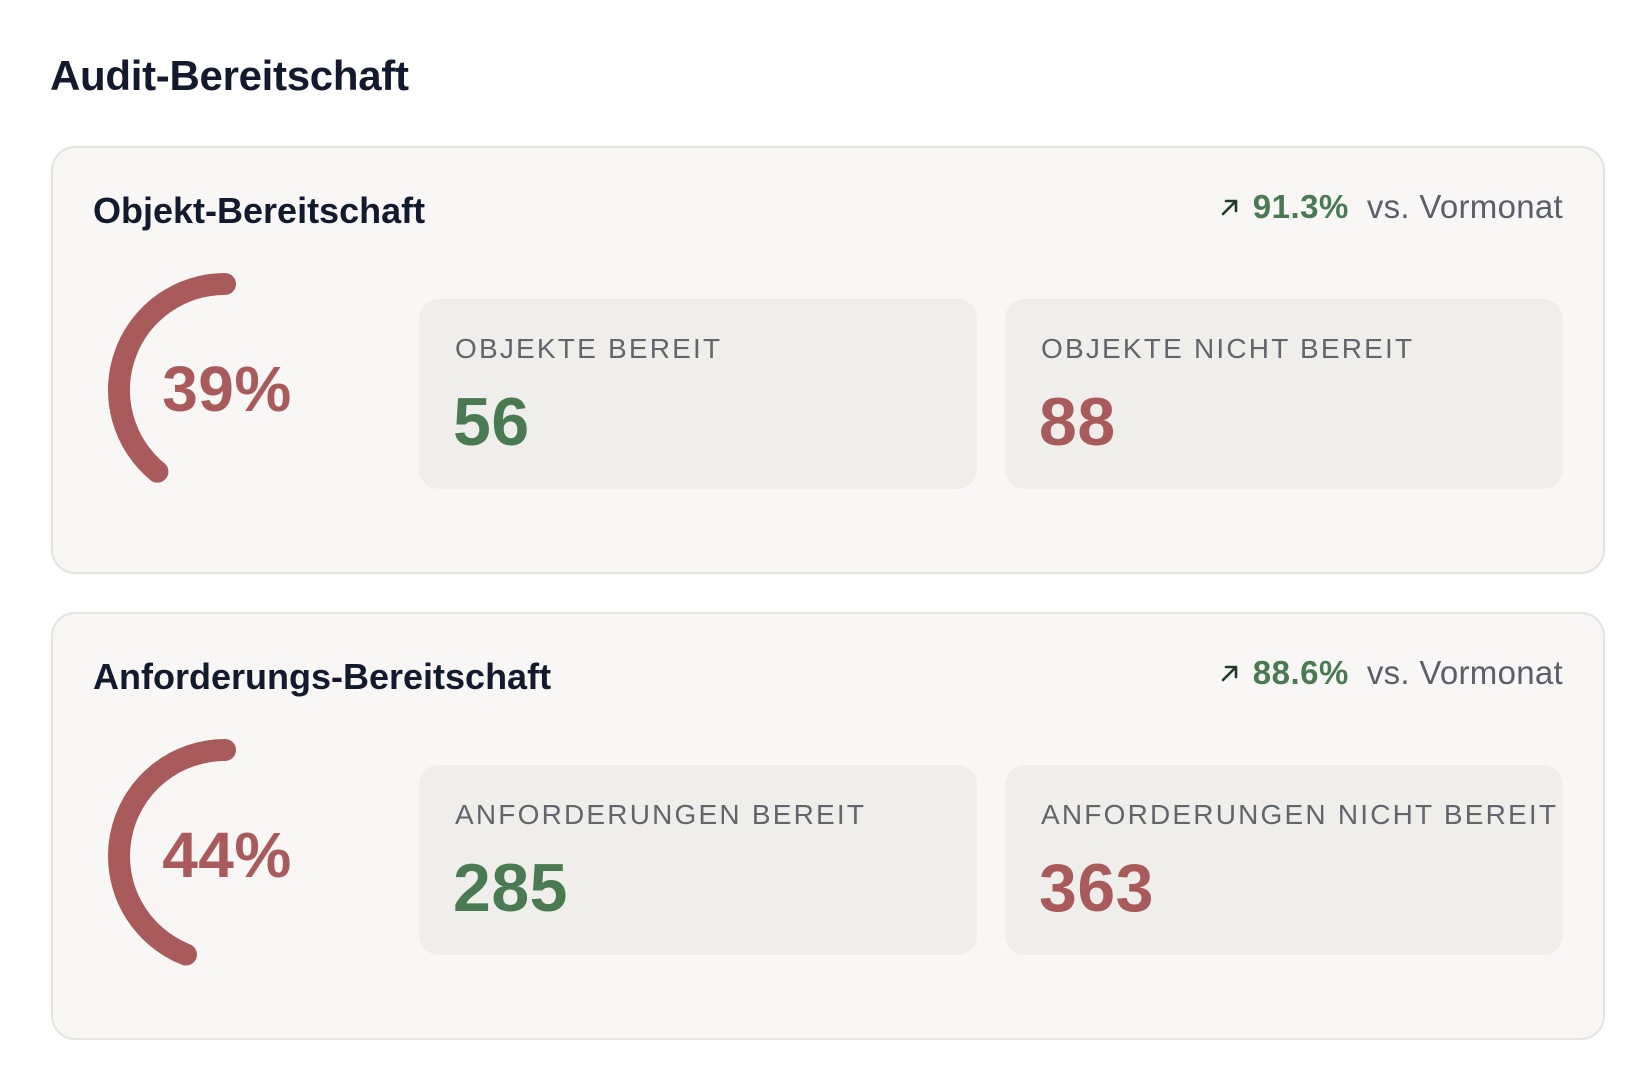  I want to click on stat-tile-ready: ANFORDERUNGEN BEREIT 285, so click(698, 860).